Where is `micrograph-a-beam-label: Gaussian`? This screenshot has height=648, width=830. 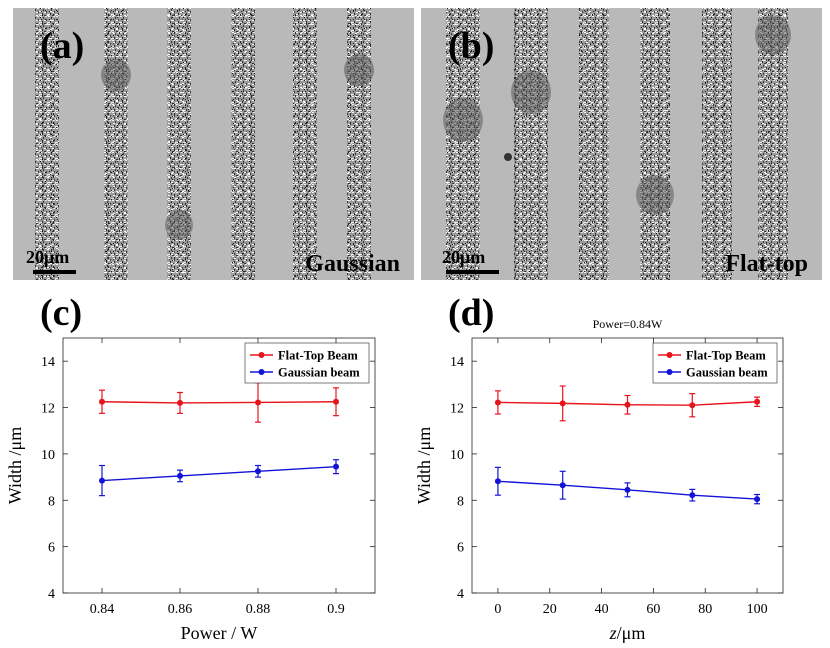 micrograph-a-beam-label: Gaussian is located at coordinates (352, 264).